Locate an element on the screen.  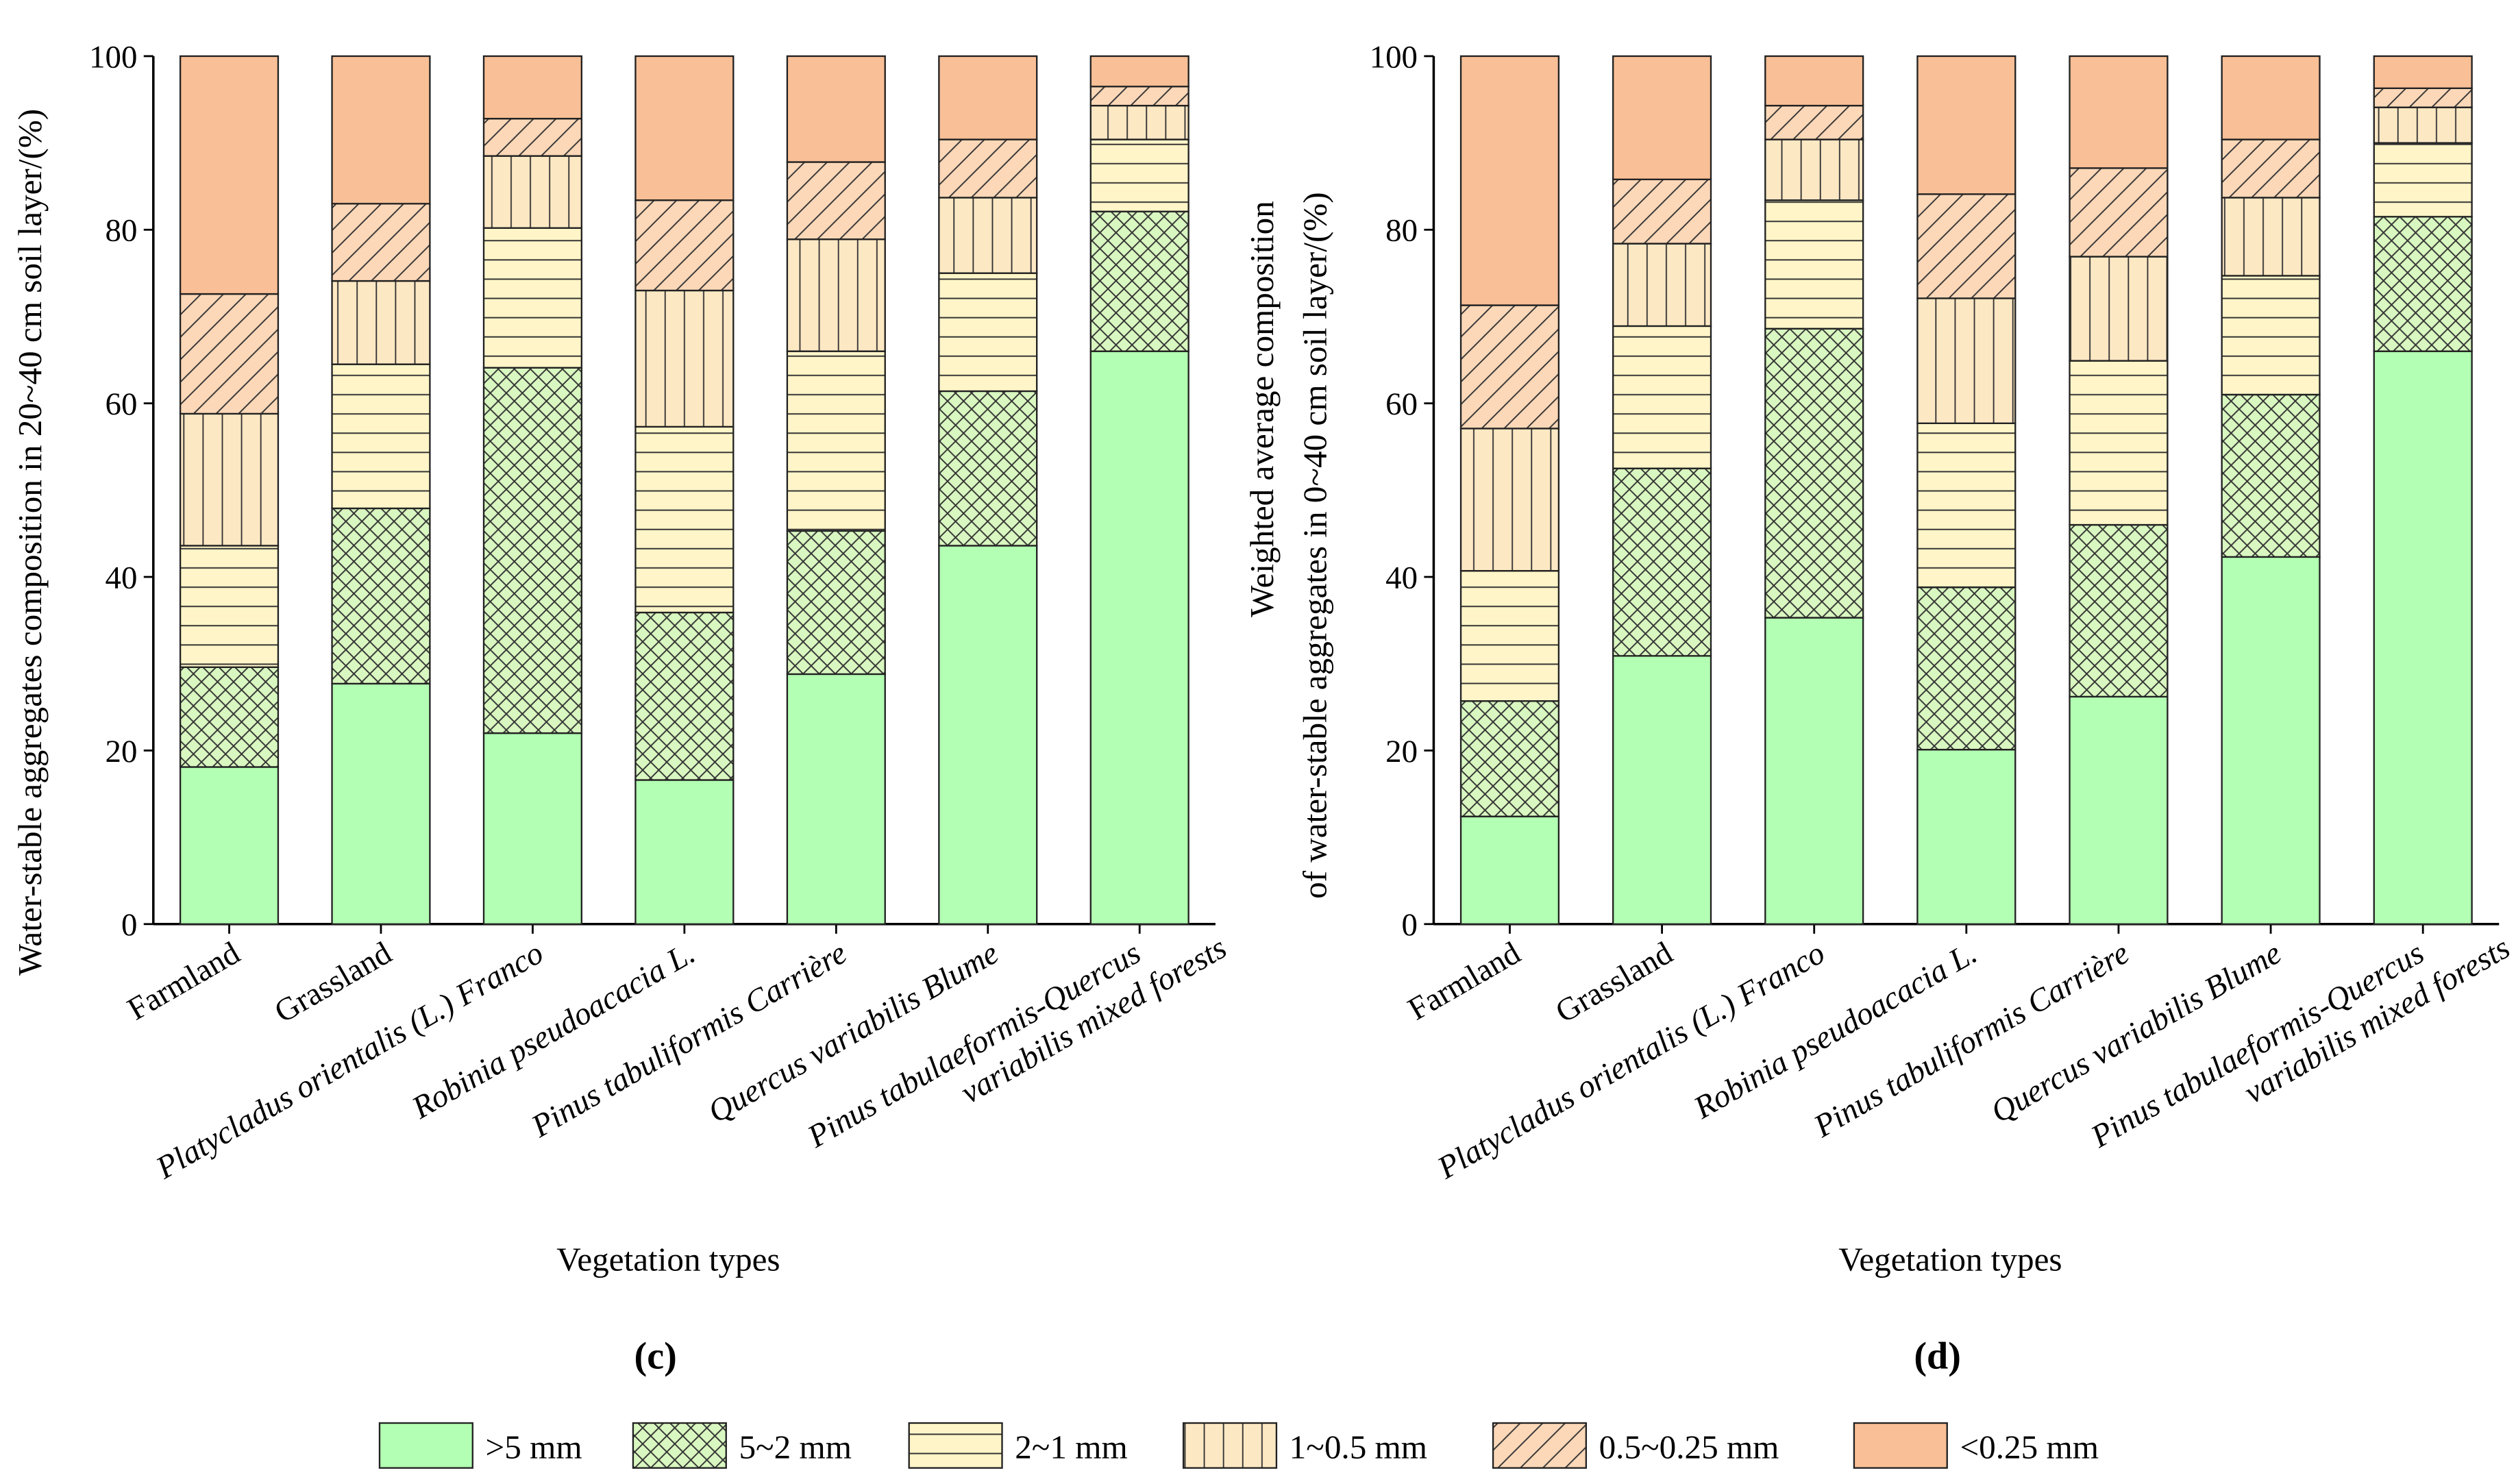
y-axis-title: Weighted average composition is located at coordinates (1262, 409).